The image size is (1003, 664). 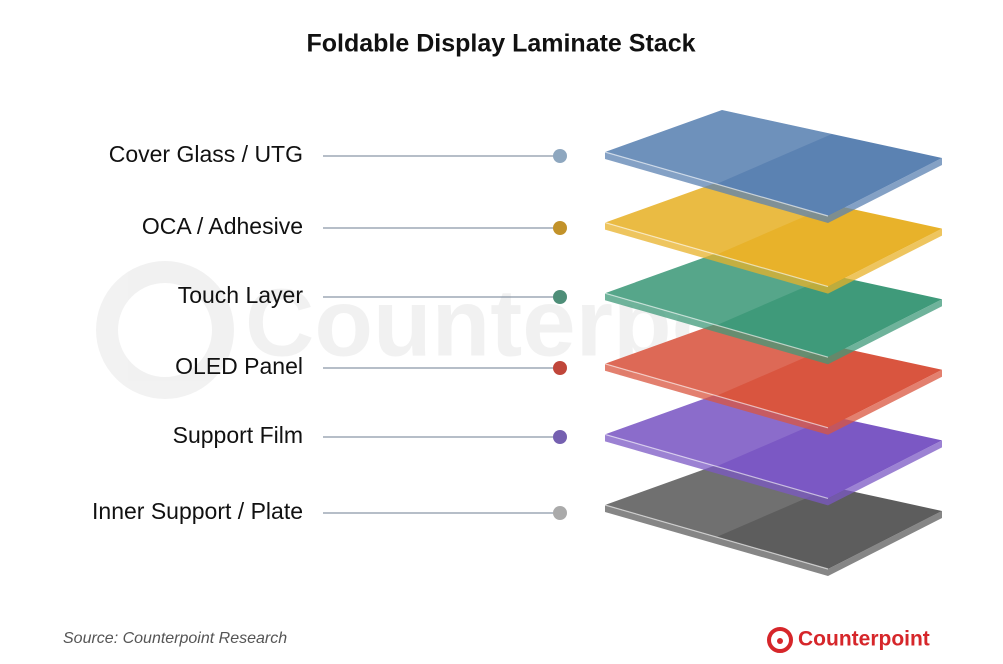 What do you see at coordinates (206, 154) in the screenshot?
I see `layer-label: Cover Glass / UTG` at bounding box center [206, 154].